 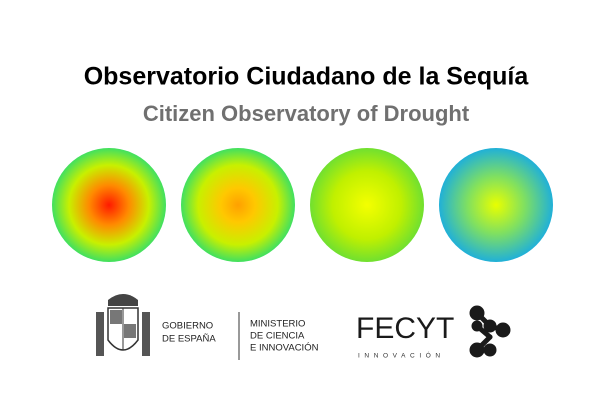 What do you see at coordinates (187, 326) in the screenshot?
I see `logo-text: GOBIERNO` at bounding box center [187, 326].